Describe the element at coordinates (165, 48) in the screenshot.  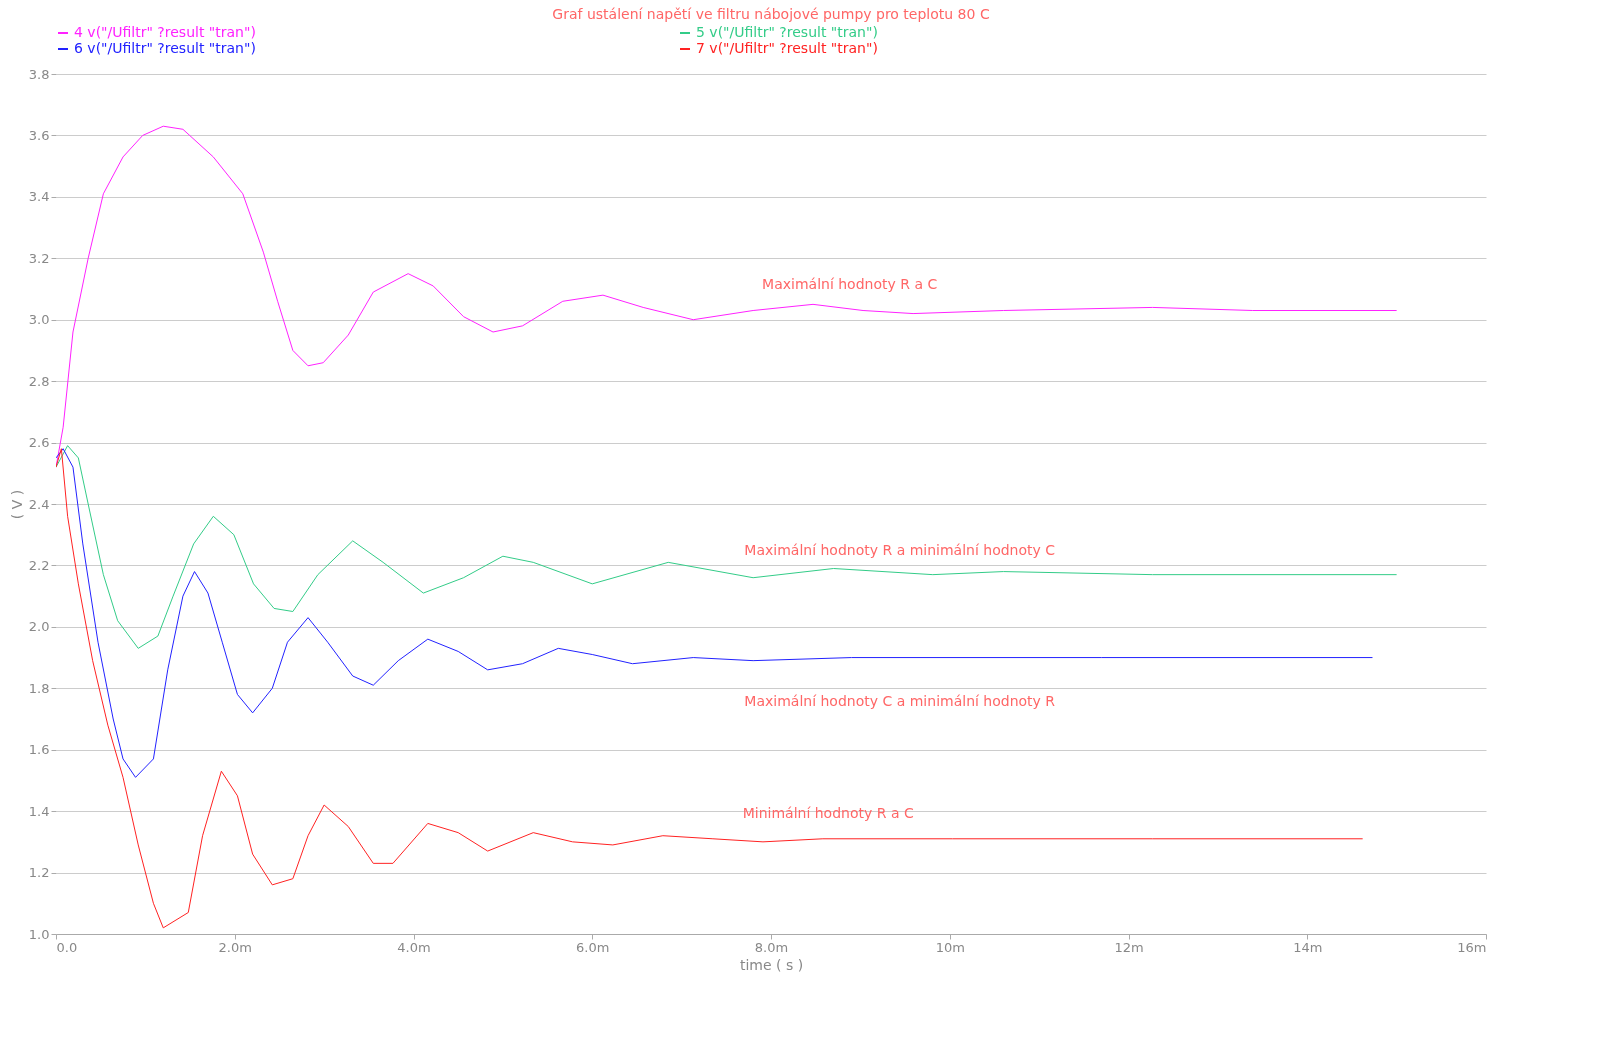
I see `legend-label: 6 v("/Ufiltr" ?result "tran")` at that location.